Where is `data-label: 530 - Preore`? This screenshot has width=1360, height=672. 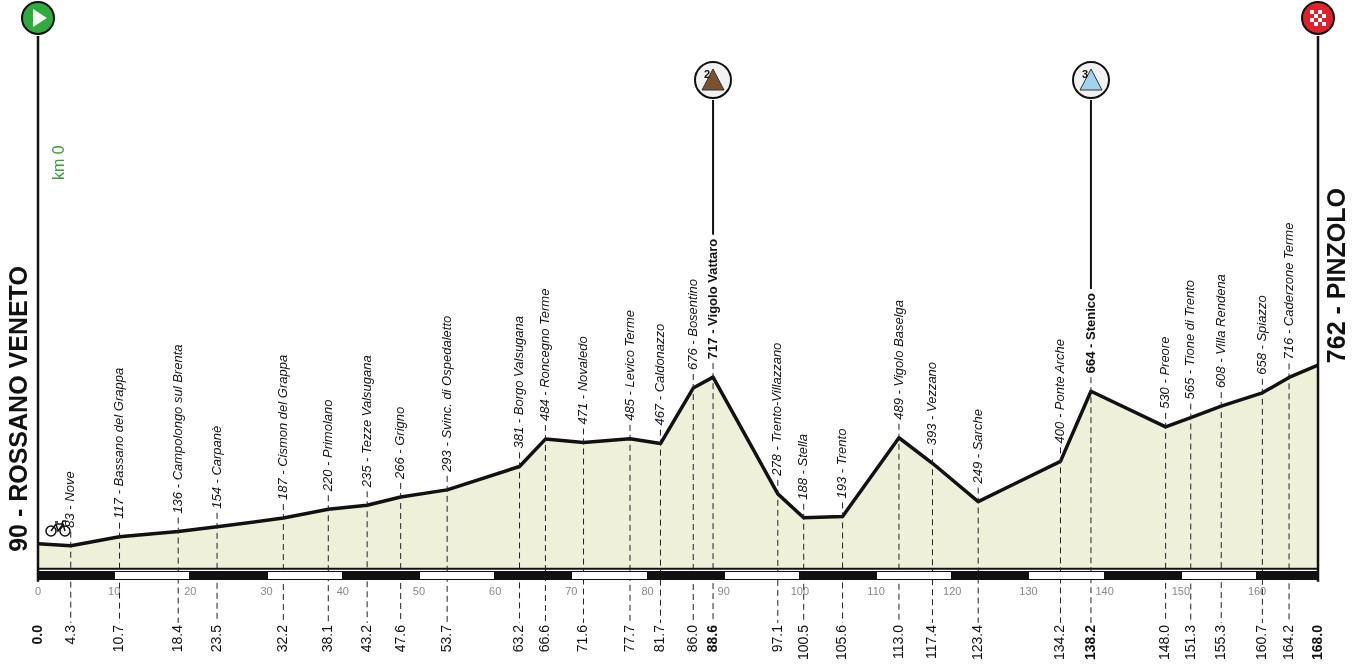
data-label: 530 - Preore is located at coordinates (1165, 372).